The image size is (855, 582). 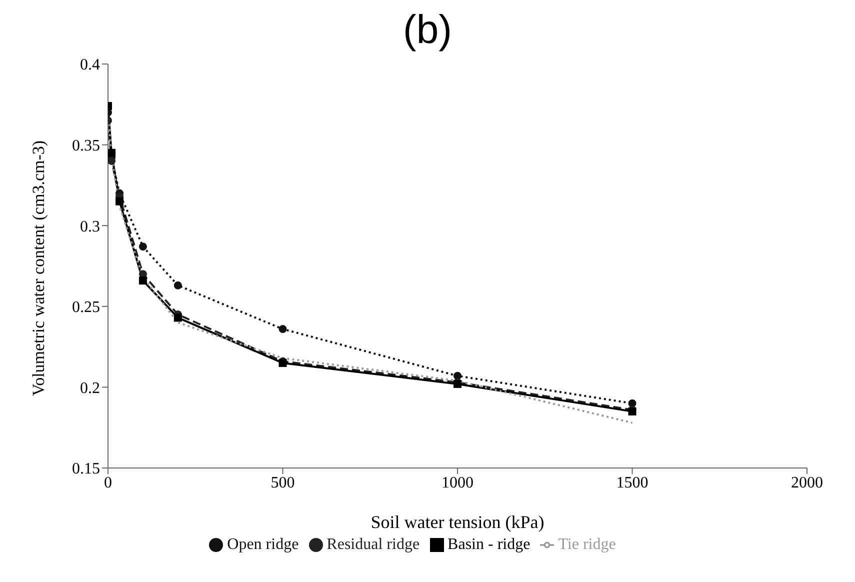 I want to click on chart-title: (b), so click(x=427, y=31).